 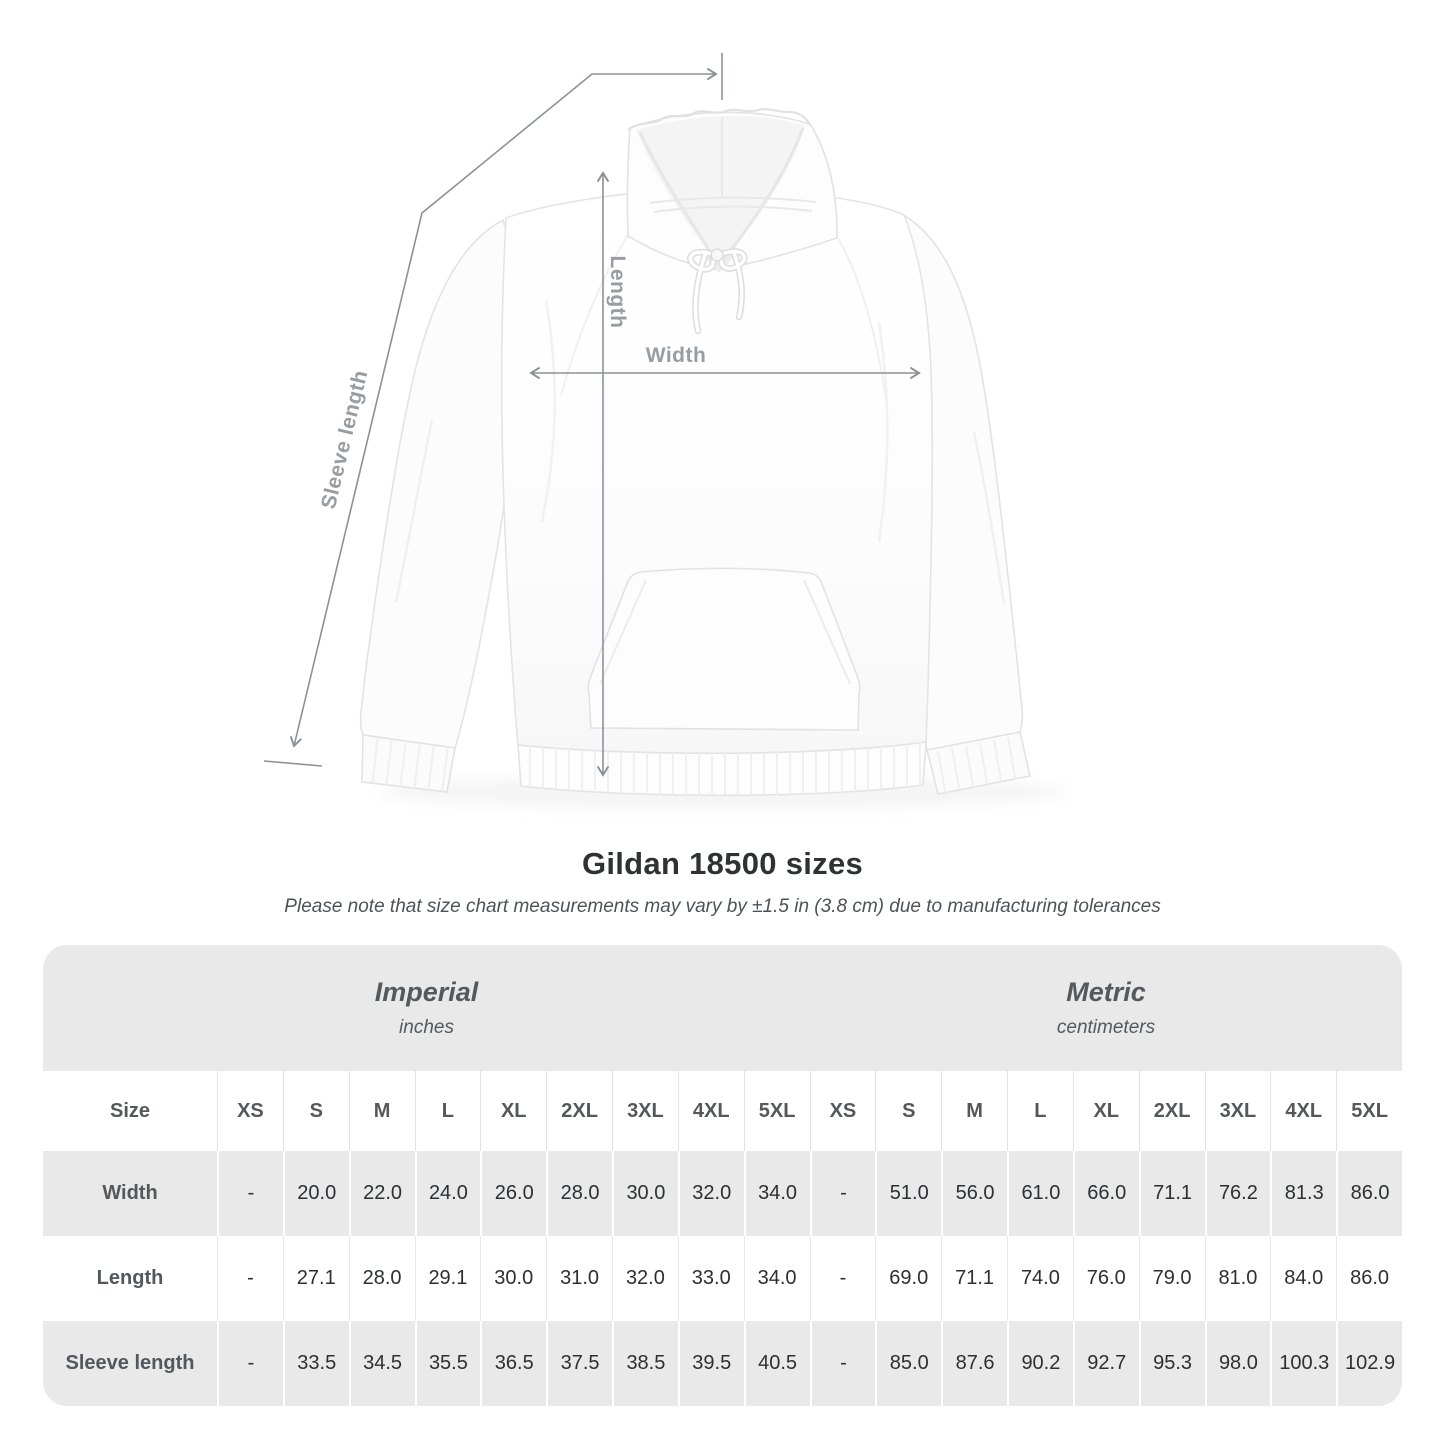 I want to click on sleeve-length-line, so click(x=503, y=407).